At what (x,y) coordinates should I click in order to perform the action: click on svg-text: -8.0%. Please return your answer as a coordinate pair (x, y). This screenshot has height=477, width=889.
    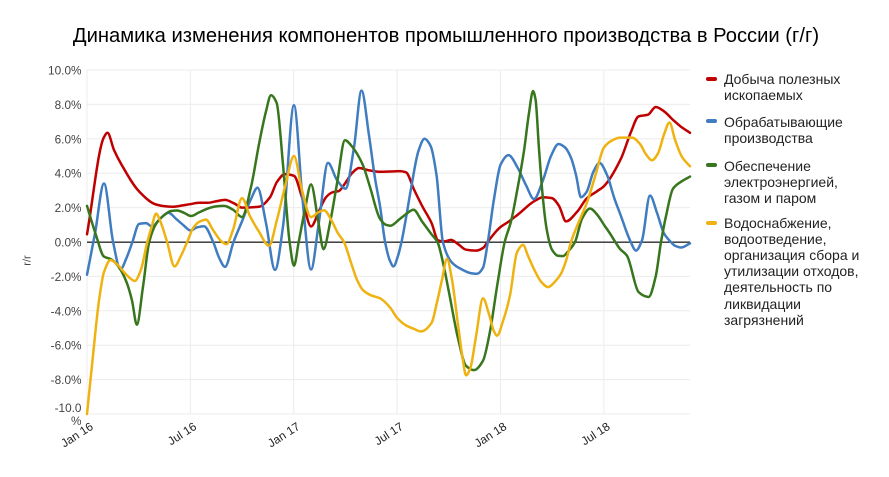
    Looking at the image, I should click on (66, 380).